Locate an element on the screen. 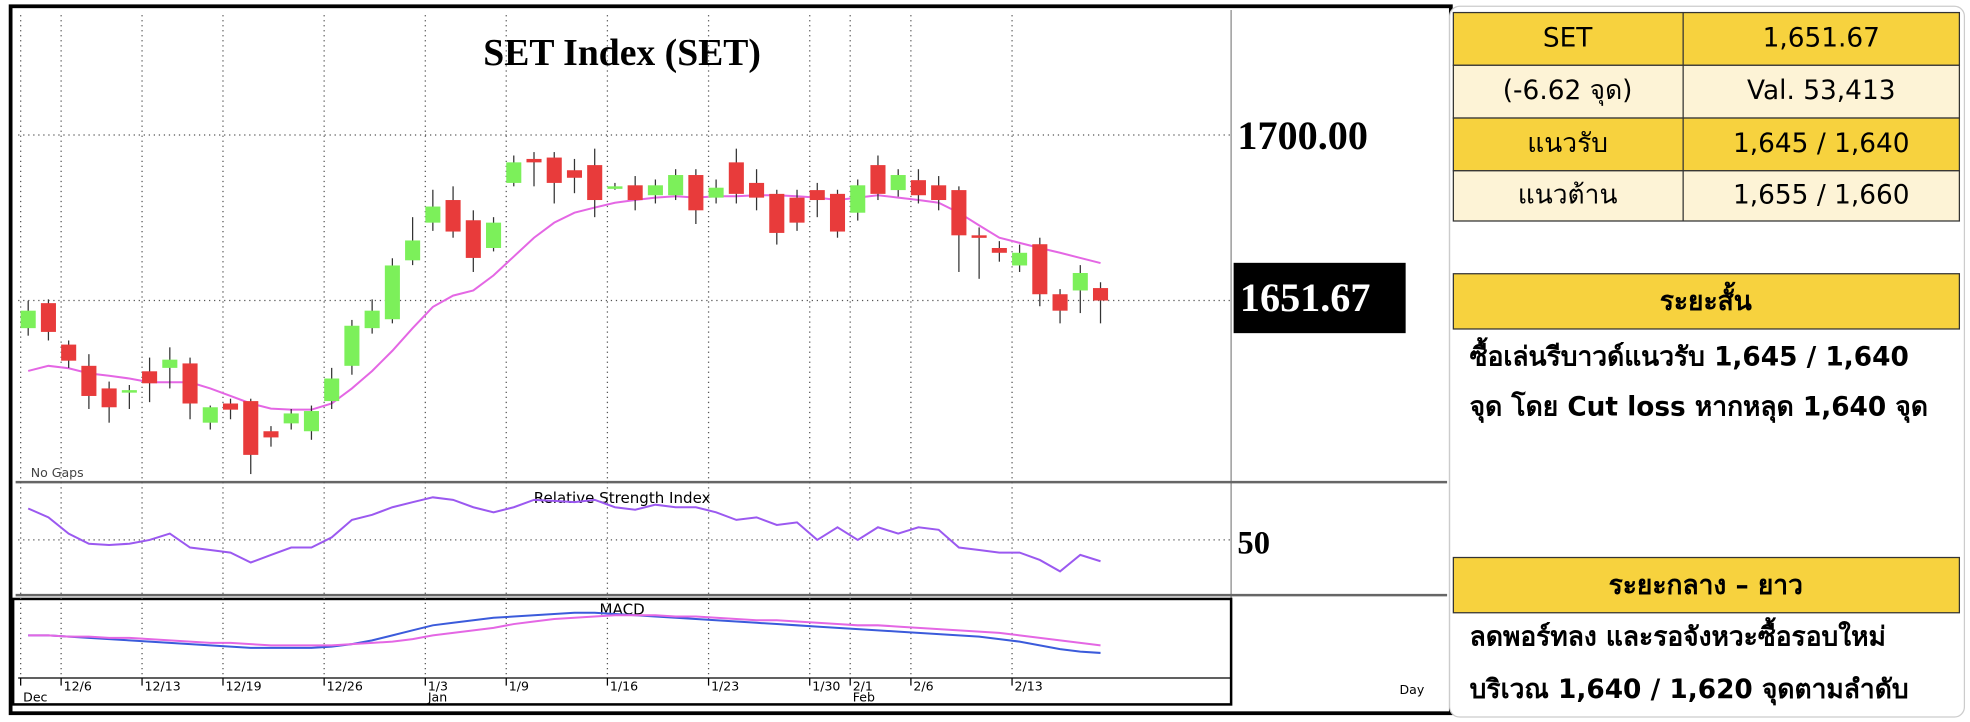 This screenshot has height=722, width=1970. chart-title: SET Index (SET) is located at coordinates (622, 53).